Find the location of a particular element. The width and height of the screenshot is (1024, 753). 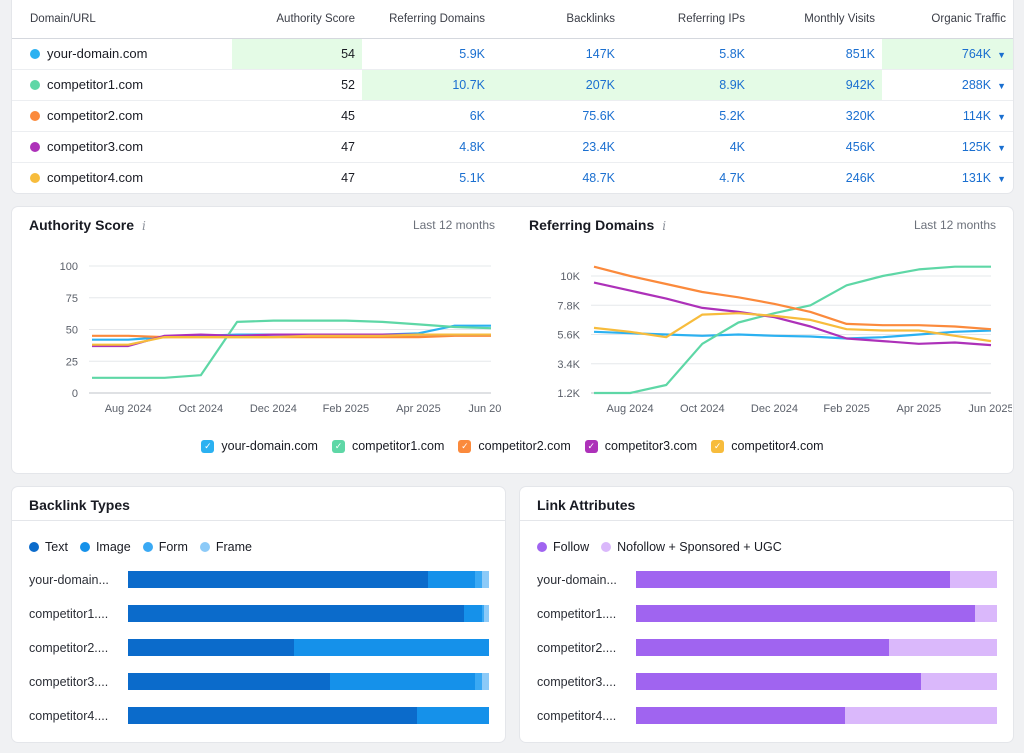

backlinks-cell: 23.4K is located at coordinates (557, 147).